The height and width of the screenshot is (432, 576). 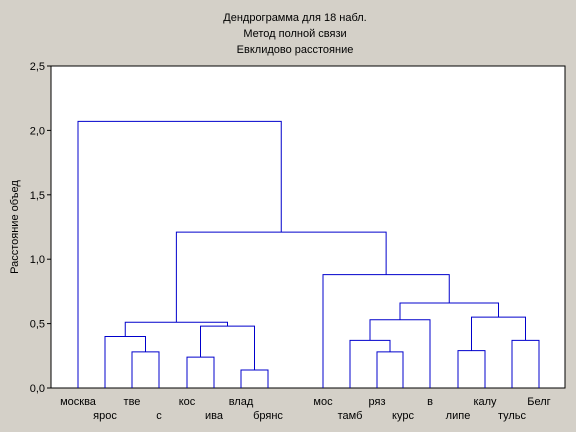 I want to click on y-tick-label: 0,0, so click(x=37, y=389).